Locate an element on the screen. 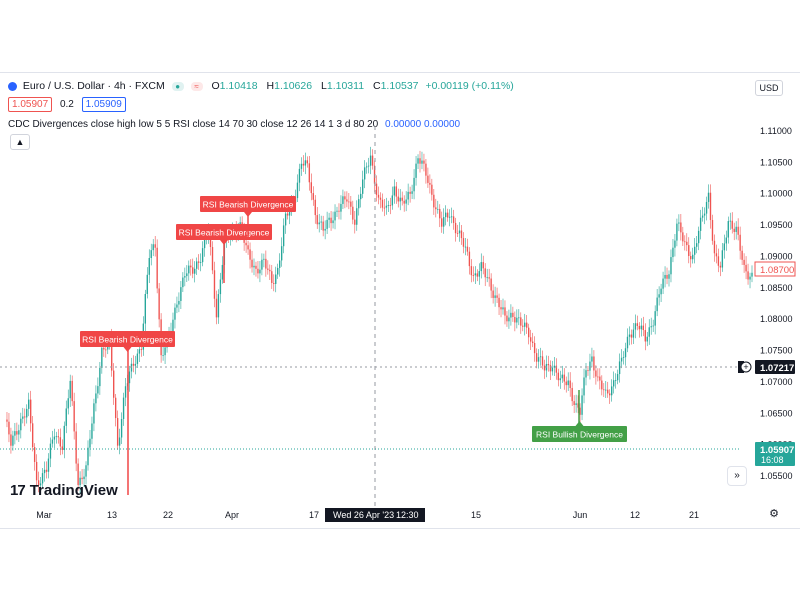 This screenshot has height=600, width=800. high-value: 1.10626 is located at coordinates (293, 86).